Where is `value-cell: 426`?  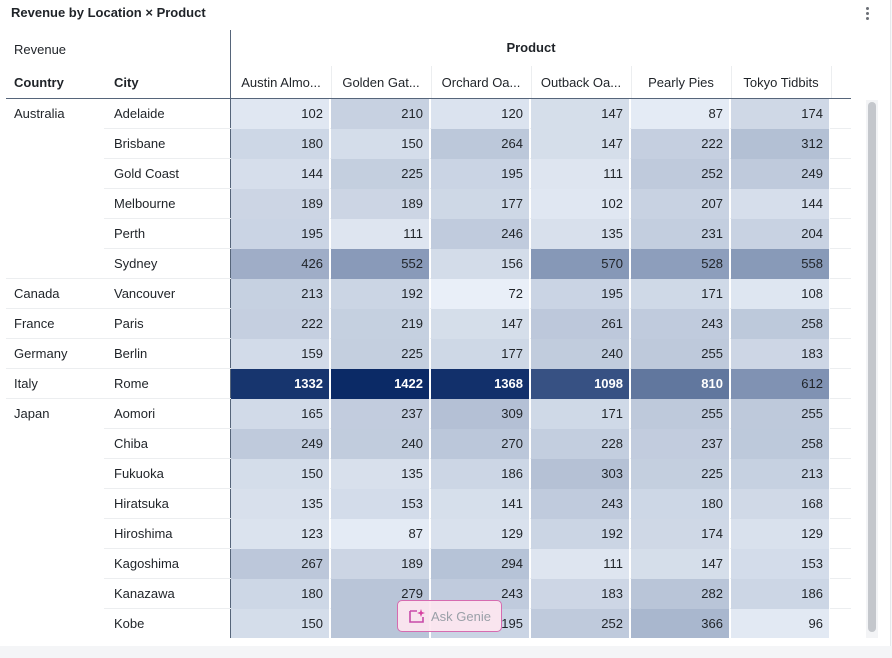
value-cell: 426 is located at coordinates (280, 264).